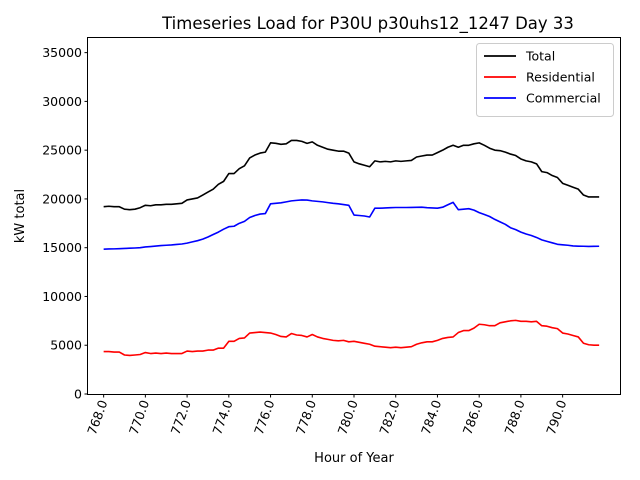  Describe the element at coordinates (351, 338) in the screenshot. I see `series-line-residential` at that location.